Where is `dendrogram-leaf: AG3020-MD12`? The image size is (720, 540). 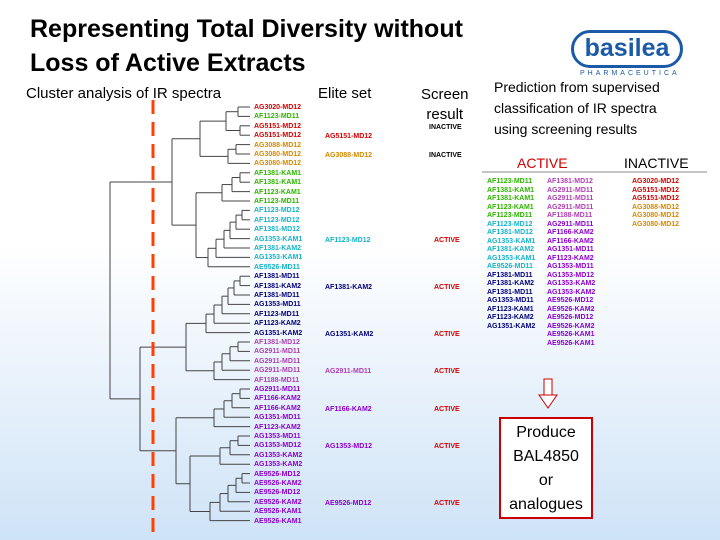
dendrogram-leaf: AG3020-MD12 is located at coordinates (278, 107).